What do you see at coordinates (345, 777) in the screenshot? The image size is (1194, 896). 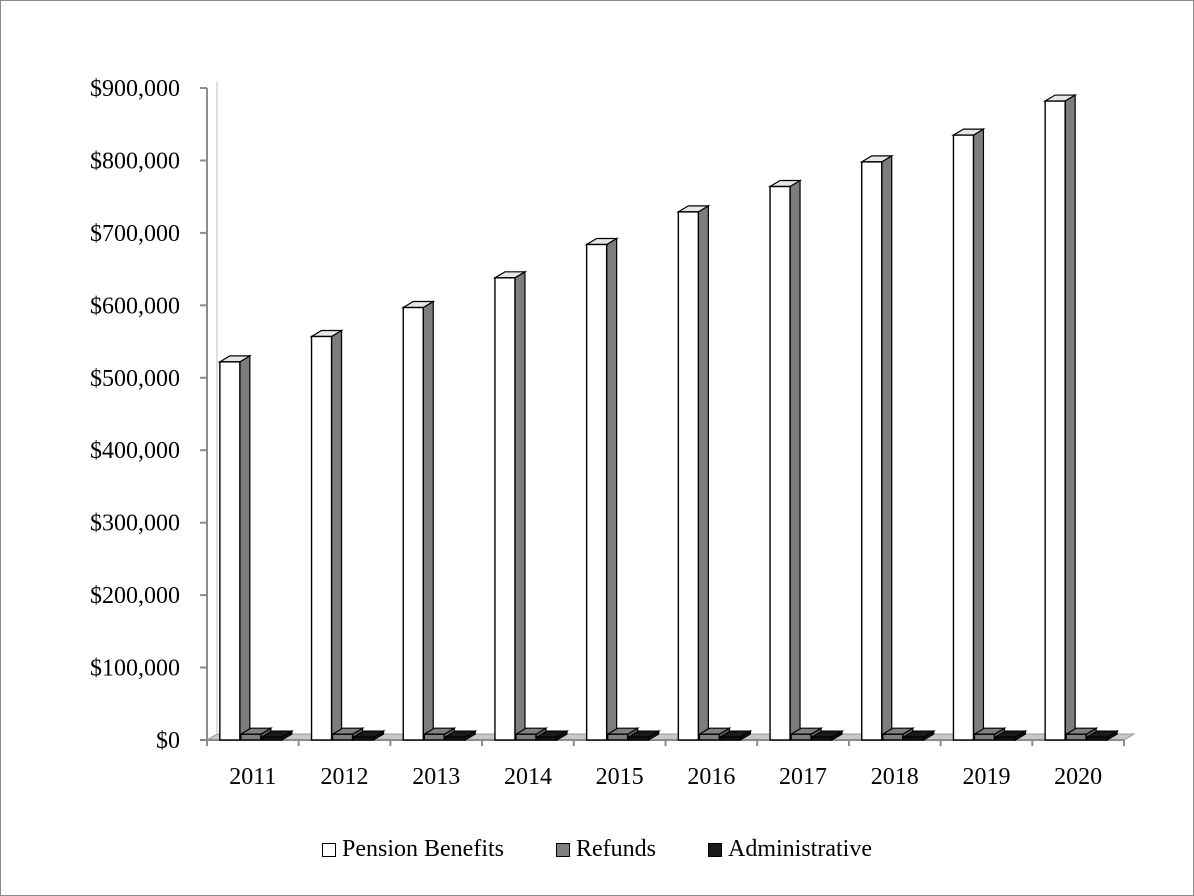 I see `x-tick-label: 2012` at bounding box center [345, 777].